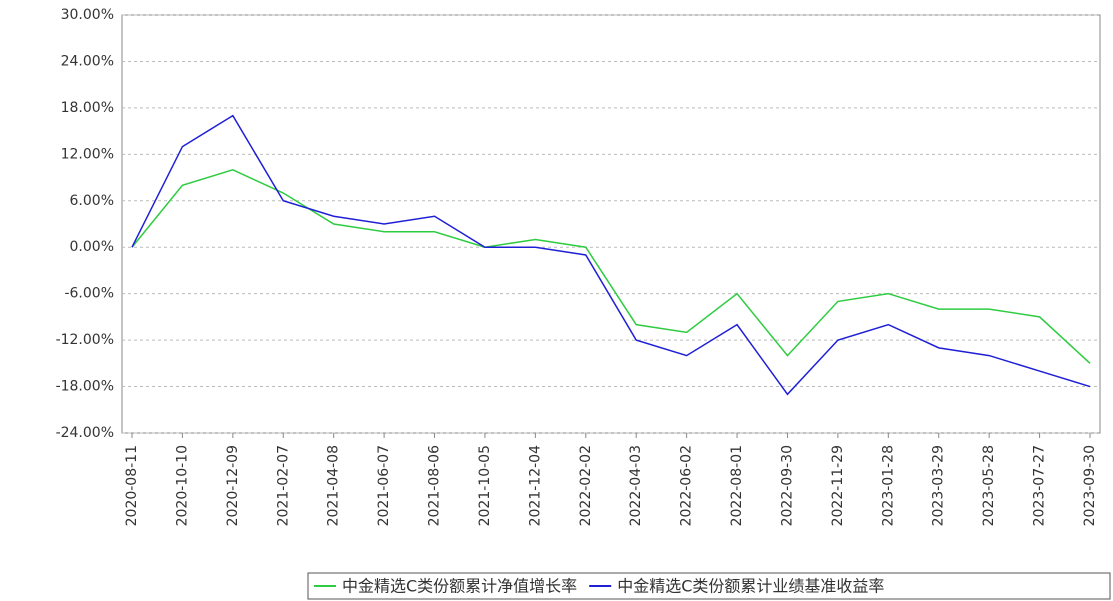  What do you see at coordinates (485, 485) in the screenshot?
I see `x-tick-label: 2021-10-05` at bounding box center [485, 485].